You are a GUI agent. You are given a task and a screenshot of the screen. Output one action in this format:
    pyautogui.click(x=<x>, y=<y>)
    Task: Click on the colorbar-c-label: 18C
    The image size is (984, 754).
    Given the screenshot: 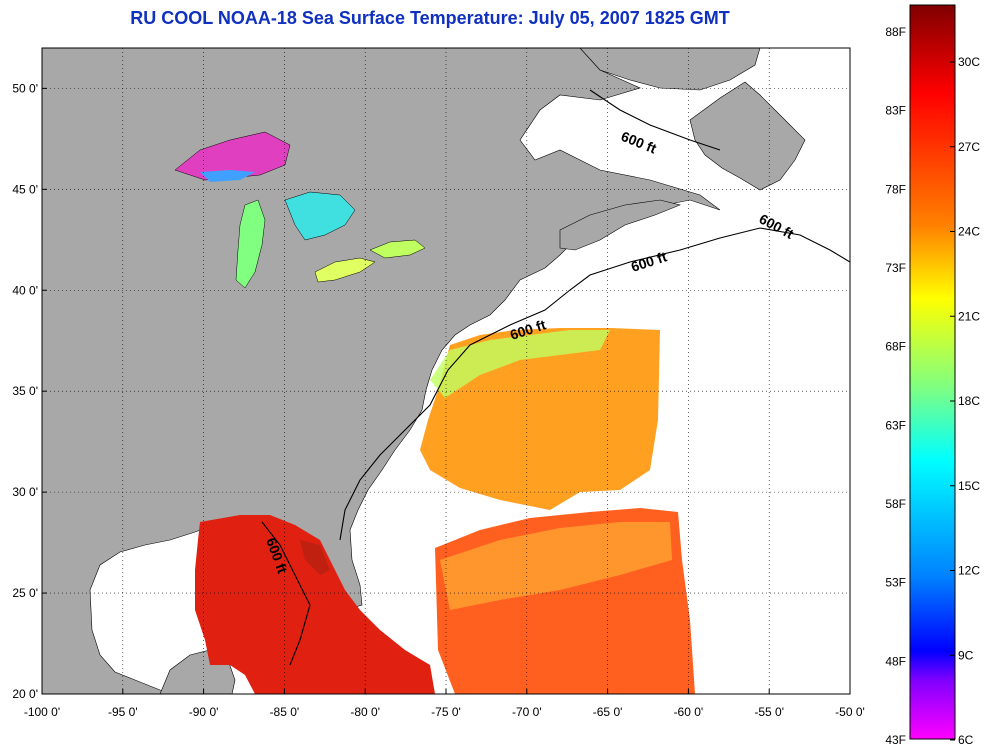 What is the action you would take?
    pyautogui.click(x=969, y=401)
    